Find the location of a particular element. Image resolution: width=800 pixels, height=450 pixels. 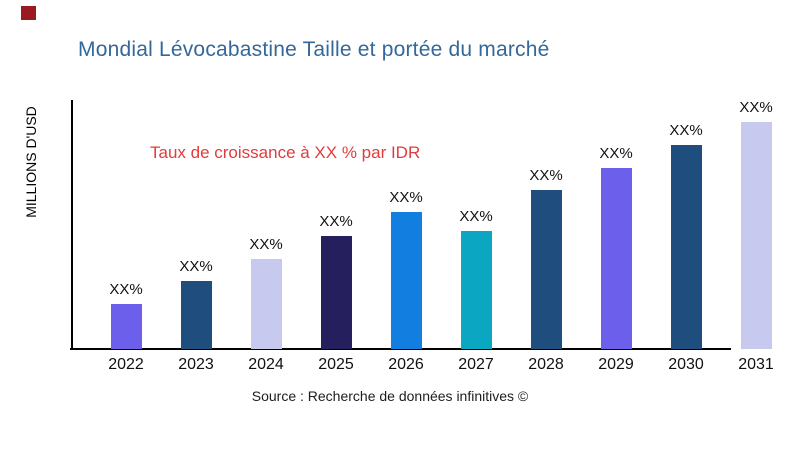

x-tick-label-2022: 2022 is located at coordinates (126, 364).